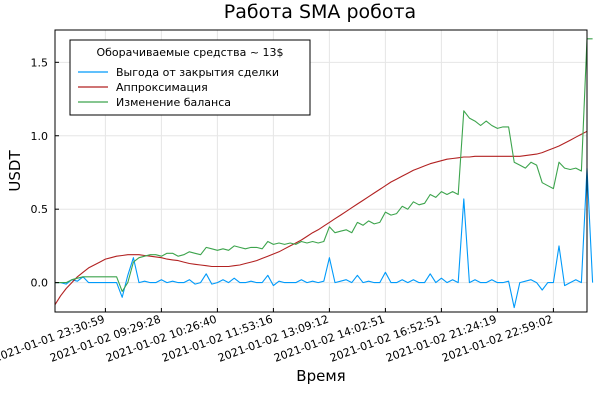  What do you see at coordinates (162, 87) in the screenshot?
I see `legend-label: Аппроксимация` at bounding box center [162, 87].